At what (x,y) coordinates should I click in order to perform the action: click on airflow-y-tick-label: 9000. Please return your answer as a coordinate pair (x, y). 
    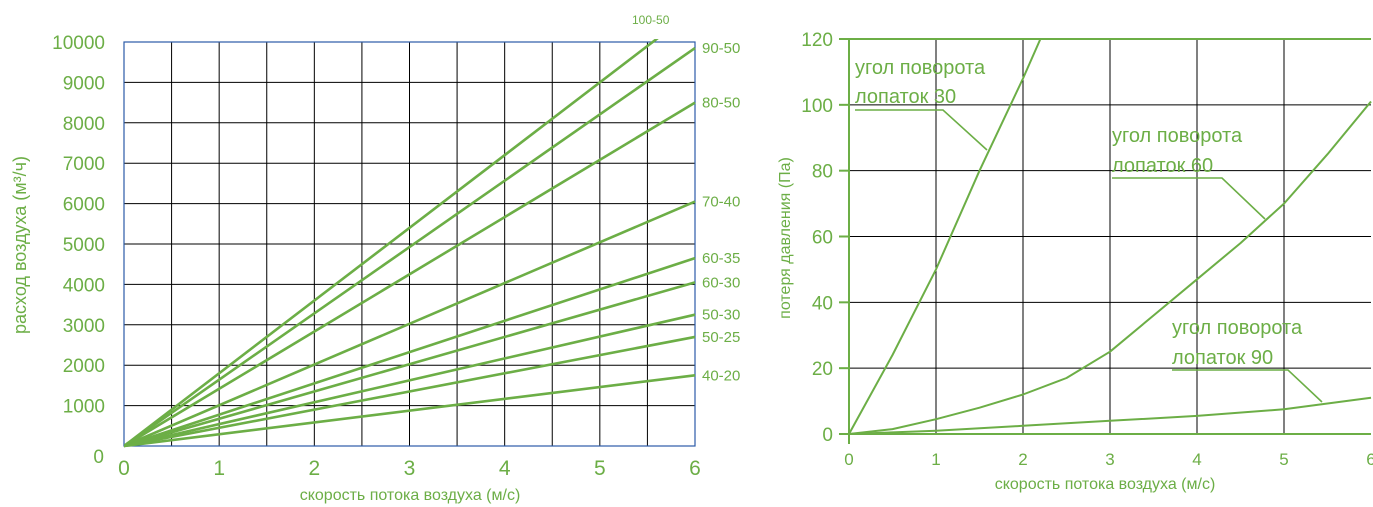
    Looking at the image, I should click on (84, 83).